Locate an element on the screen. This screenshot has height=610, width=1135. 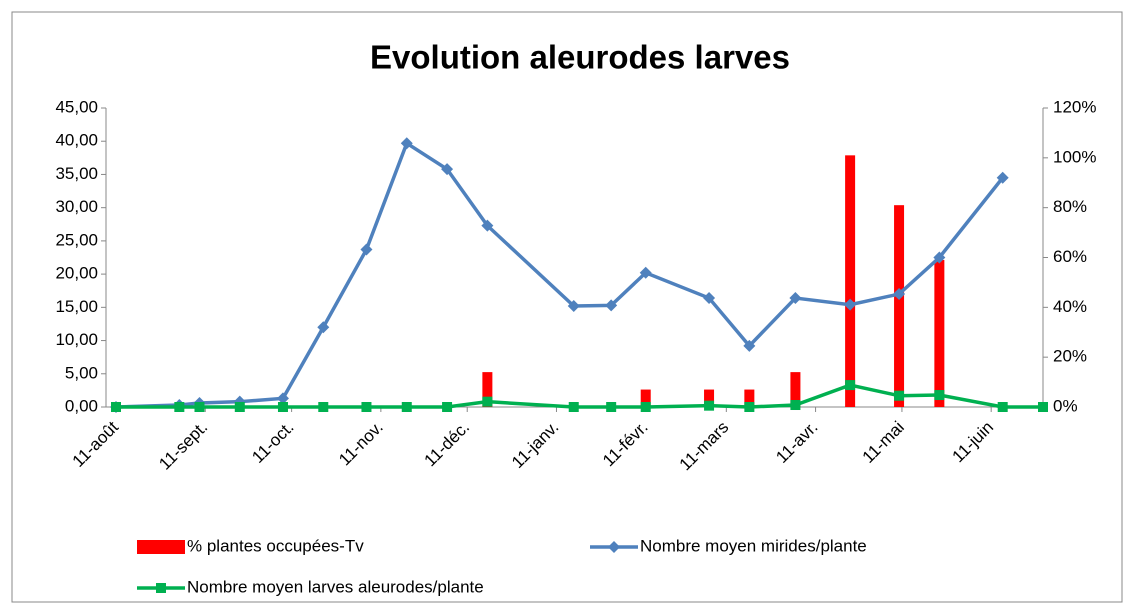
y-tick-label: 5,00 is located at coordinates (81, 372).